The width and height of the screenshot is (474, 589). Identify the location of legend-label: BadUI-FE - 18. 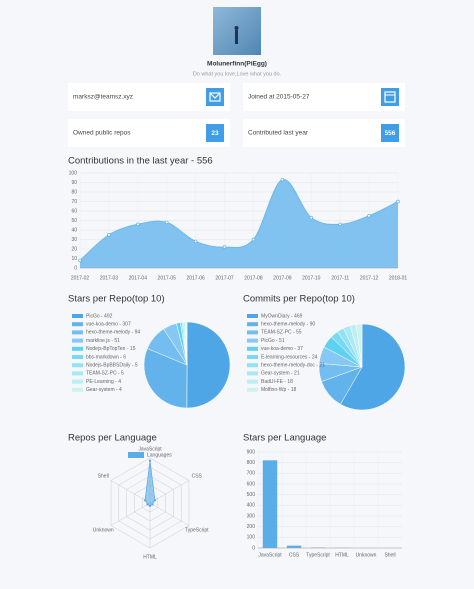
(277, 382).